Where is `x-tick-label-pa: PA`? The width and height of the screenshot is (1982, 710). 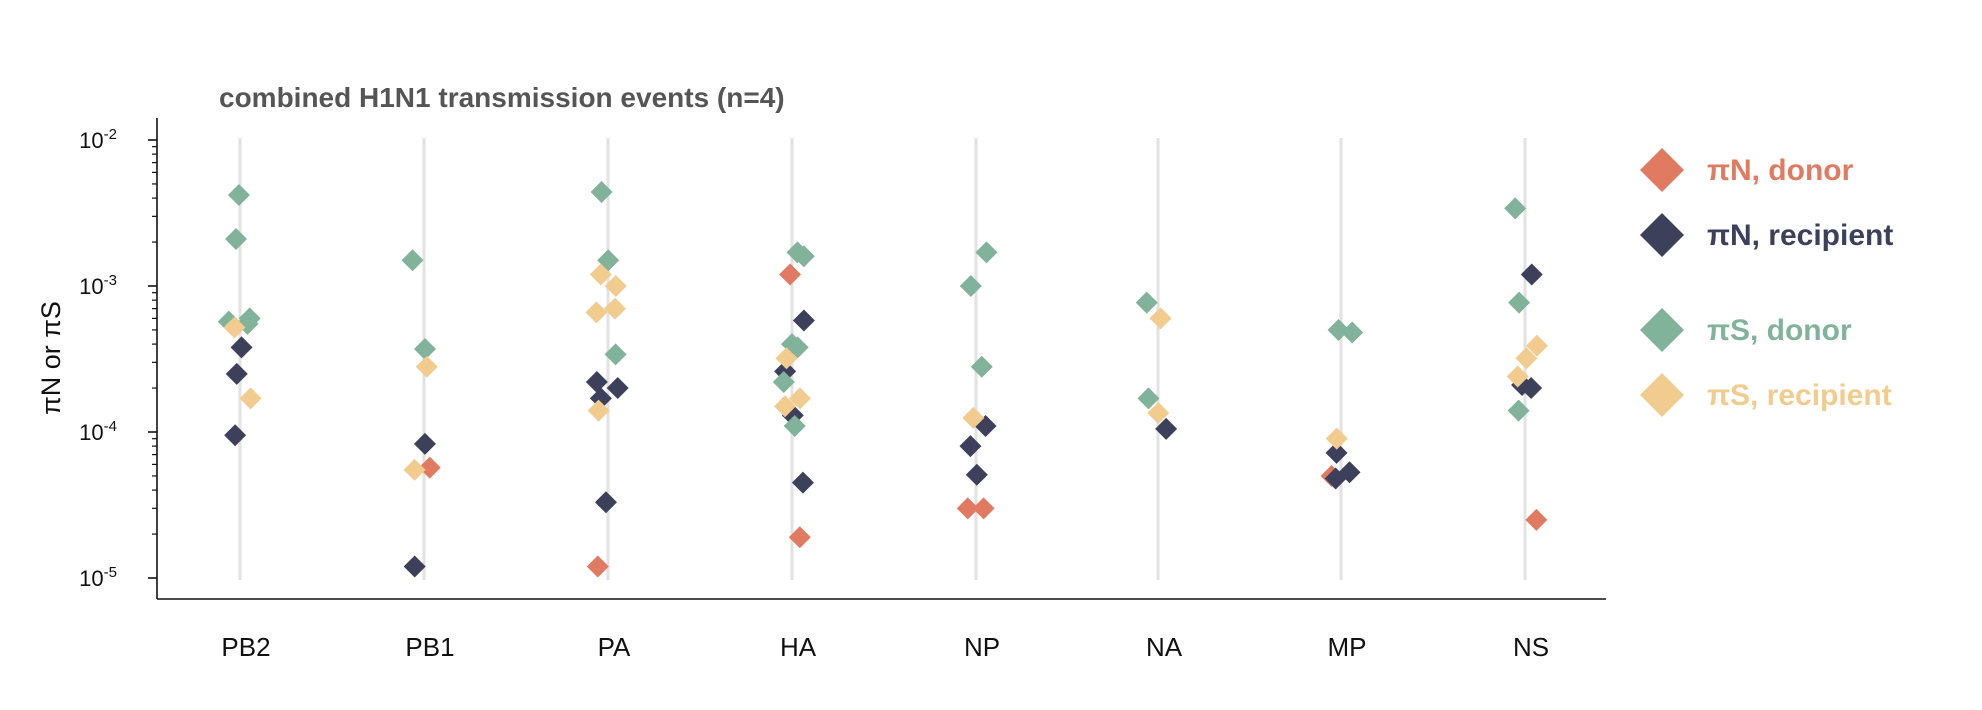
x-tick-label-pa: PA is located at coordinates (614, 647).